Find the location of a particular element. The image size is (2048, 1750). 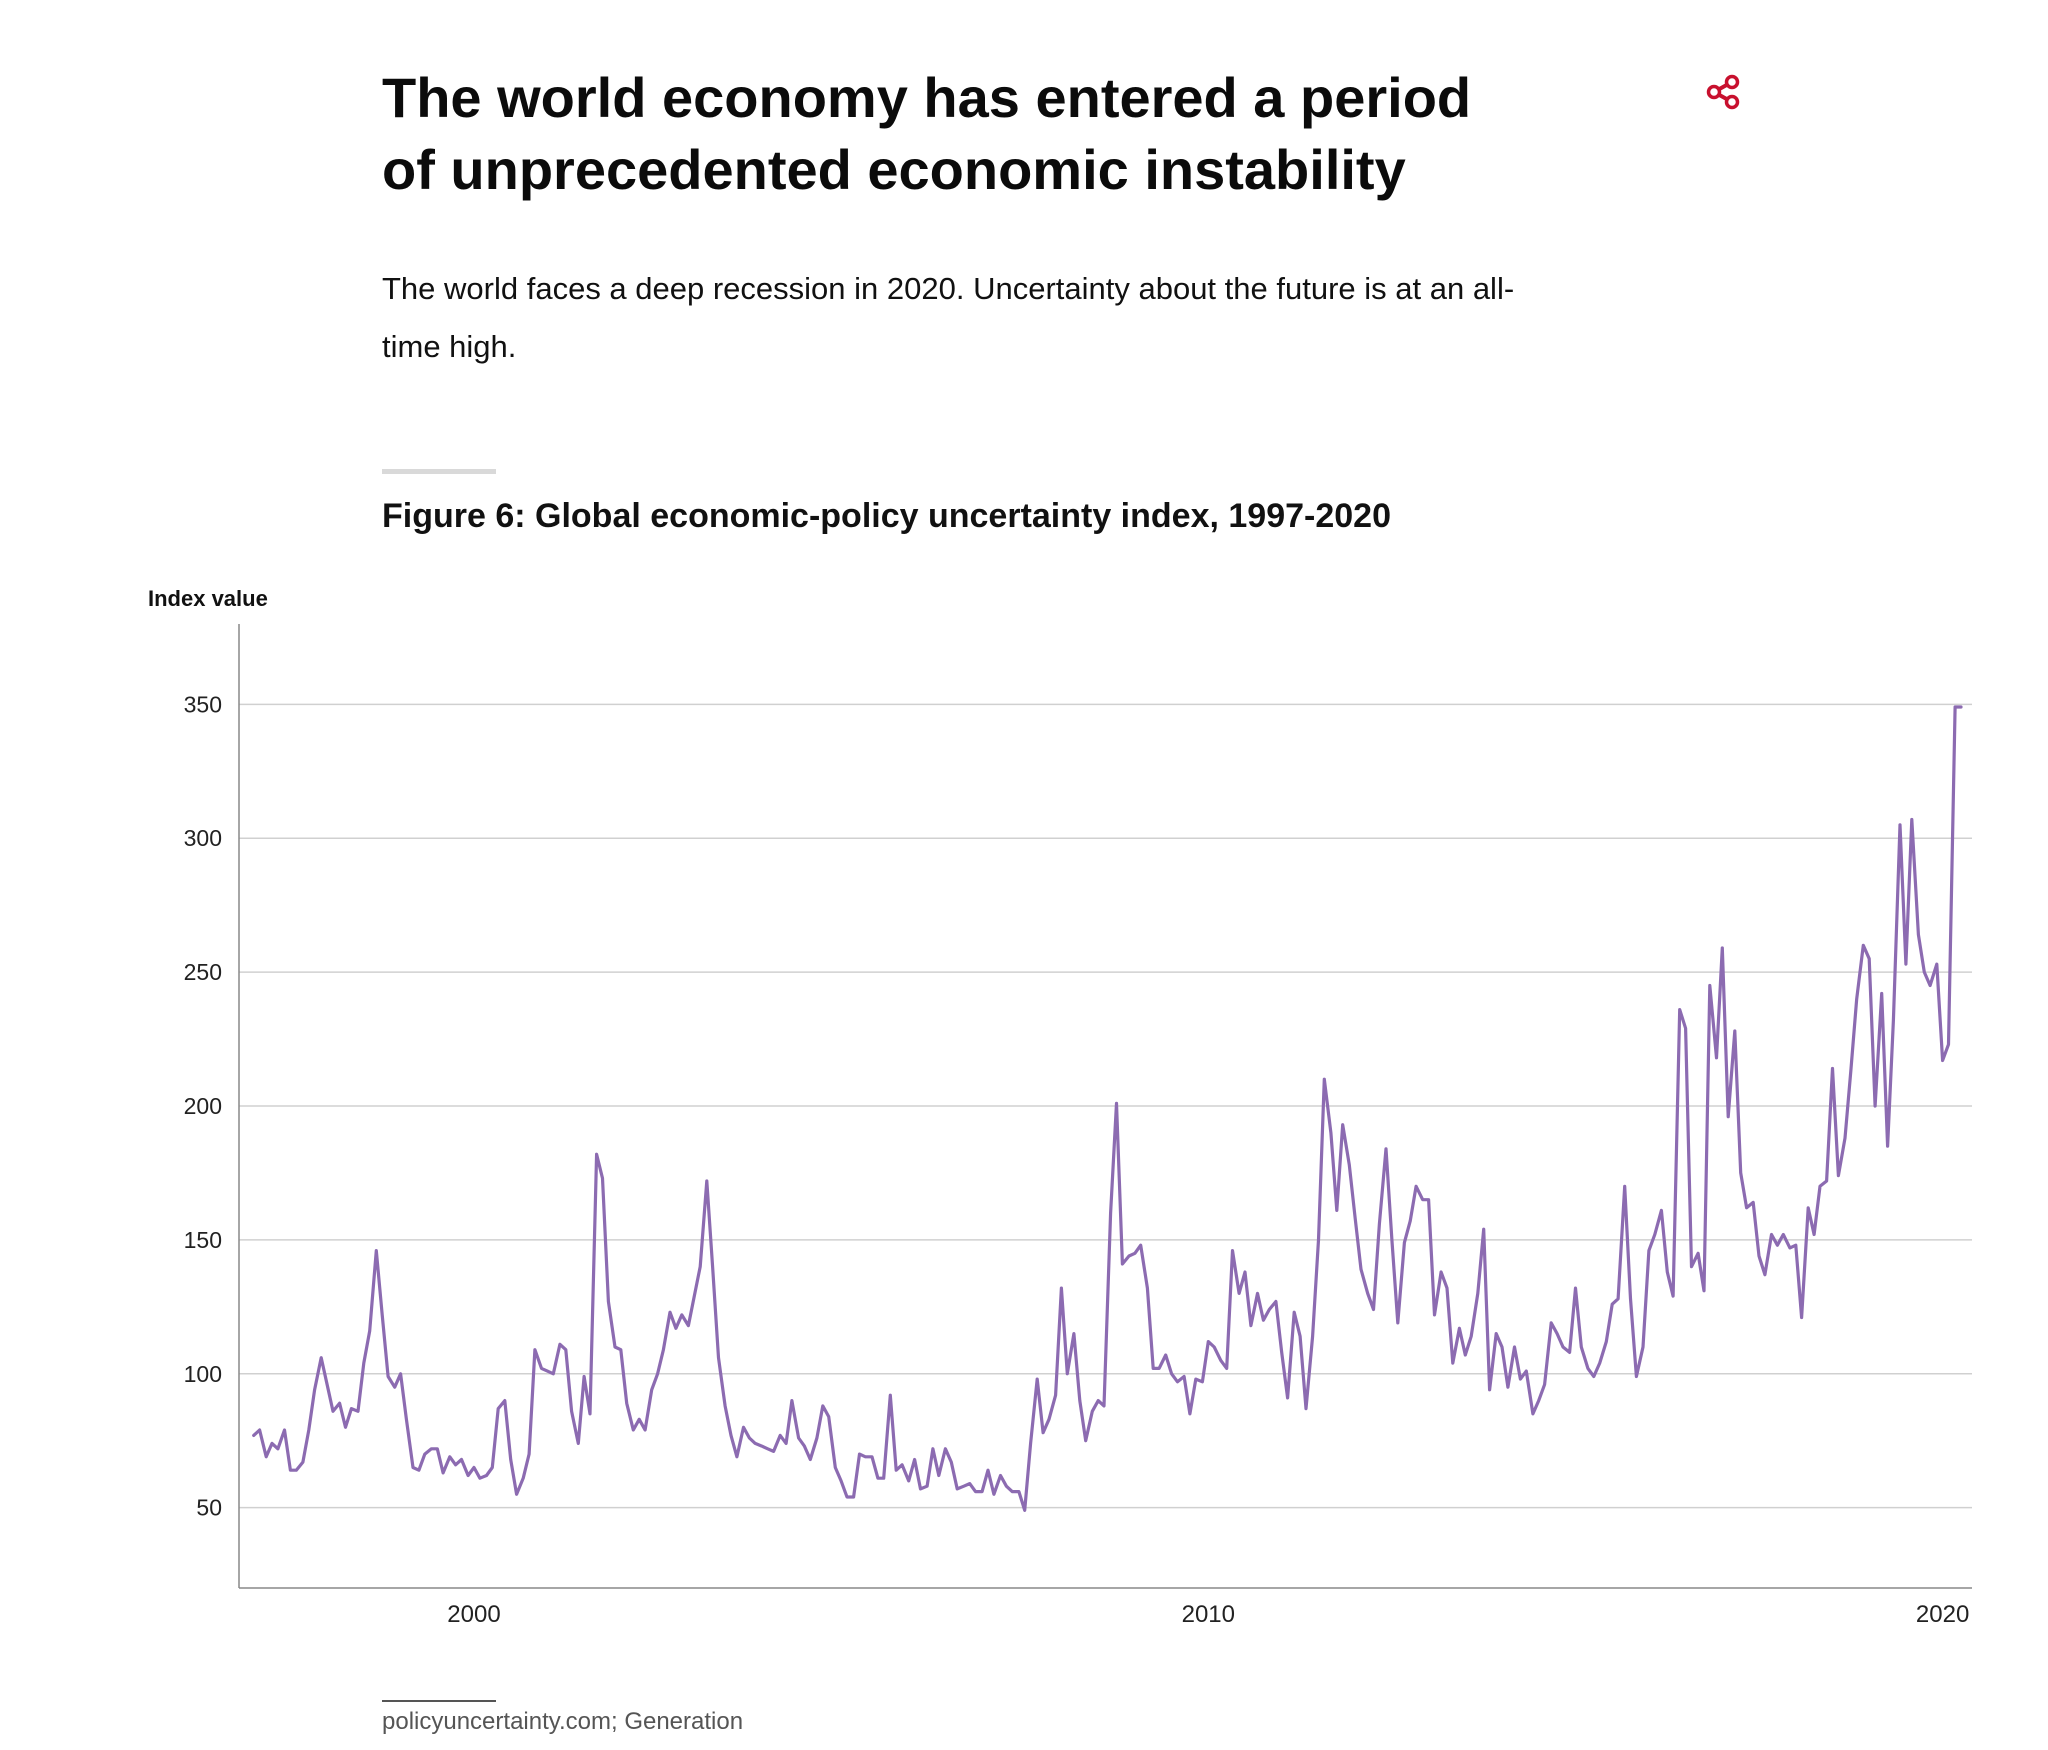

x-tick-label: 2010 is located at coordinates (1208, 1614).